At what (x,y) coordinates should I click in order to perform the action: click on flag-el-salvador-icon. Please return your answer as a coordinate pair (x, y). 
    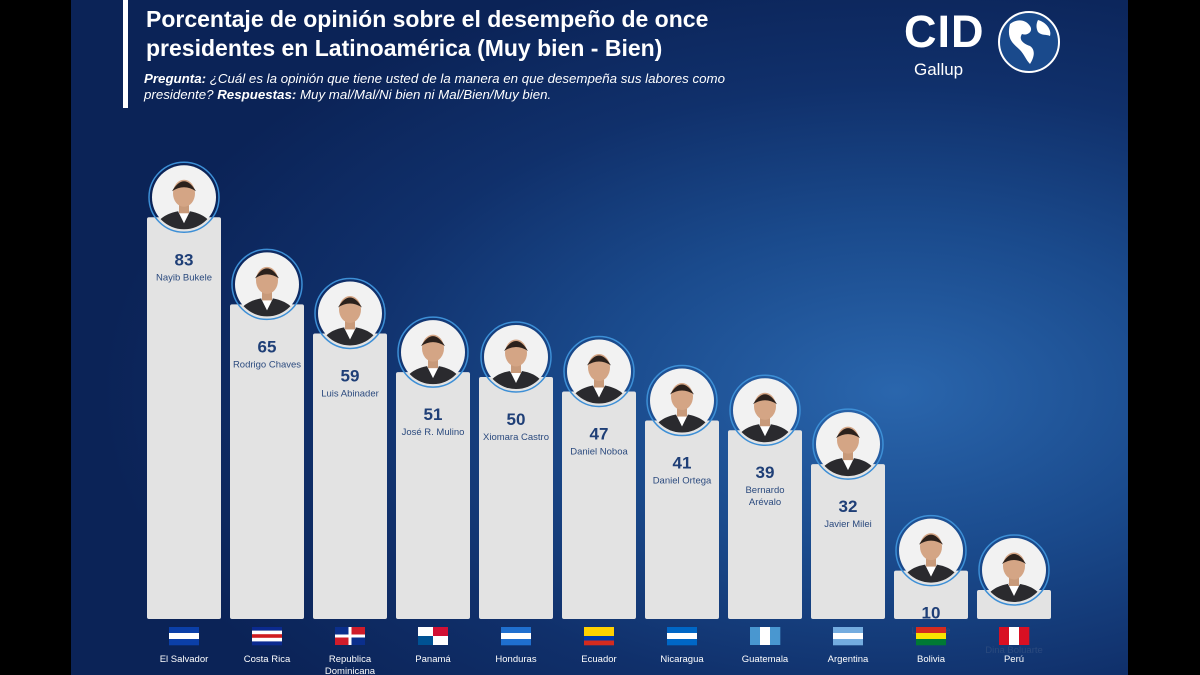
    Looking at the image, I should click on (184, 636).